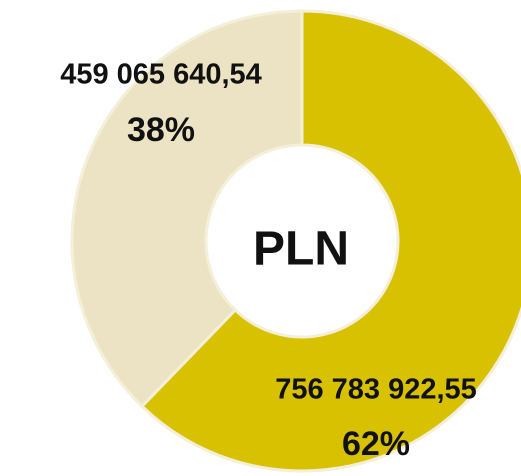  Describe the element at coordinates (161, 75) in the screenshot. I see `value-label: 459 065 640,54` at that location.